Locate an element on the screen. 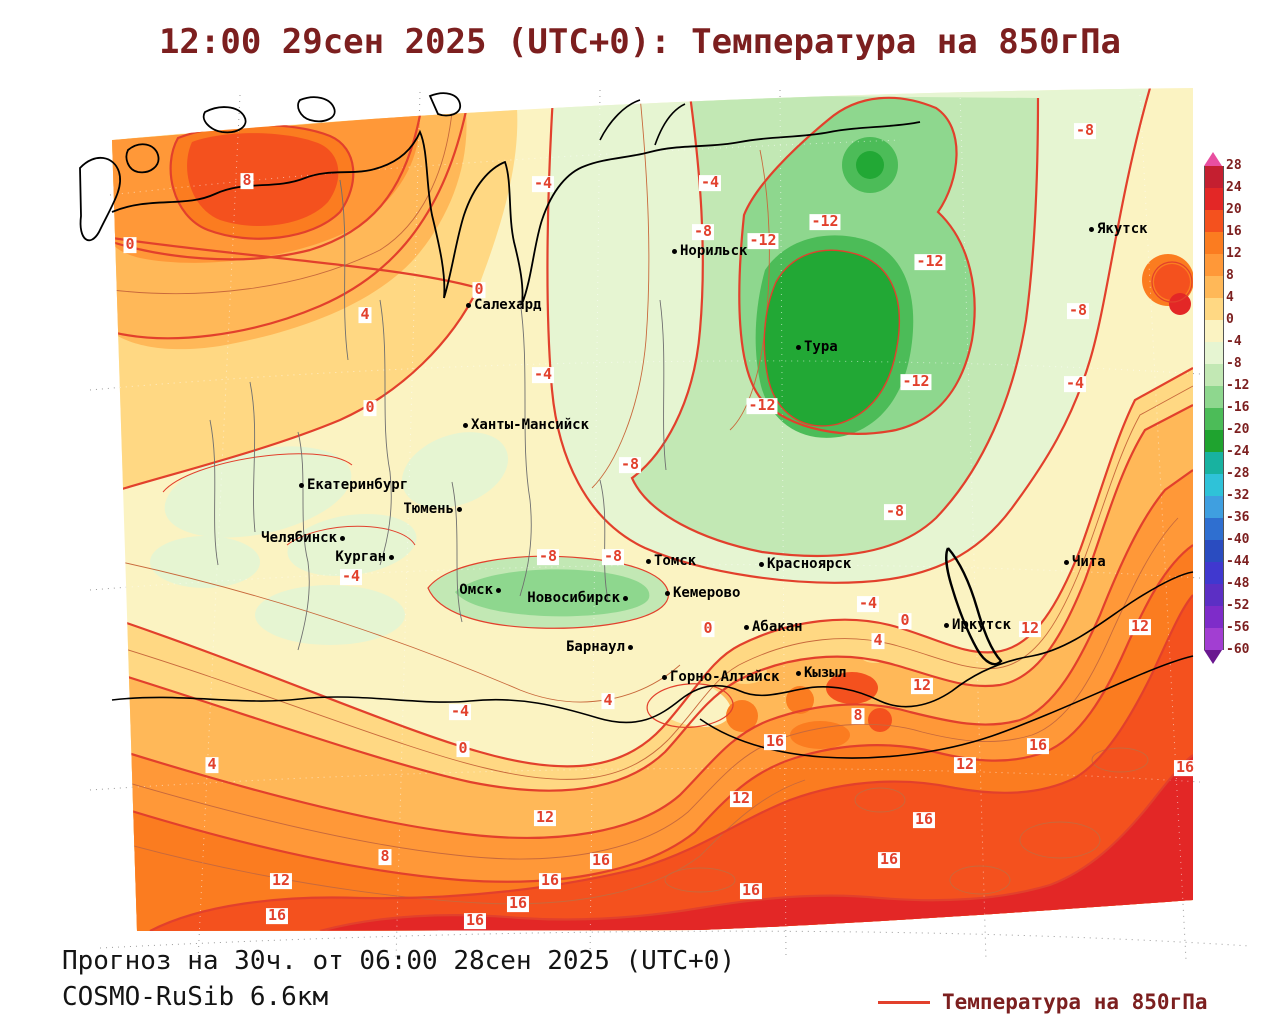  colorbar-tick-label: 28 is located at coordinates (1234, 165).